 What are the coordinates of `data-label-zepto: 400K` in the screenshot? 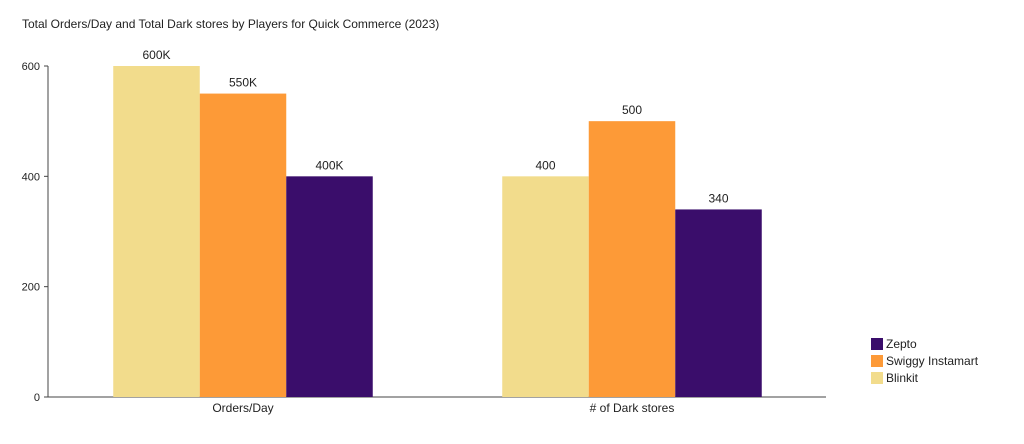 It's located at (329, 165).